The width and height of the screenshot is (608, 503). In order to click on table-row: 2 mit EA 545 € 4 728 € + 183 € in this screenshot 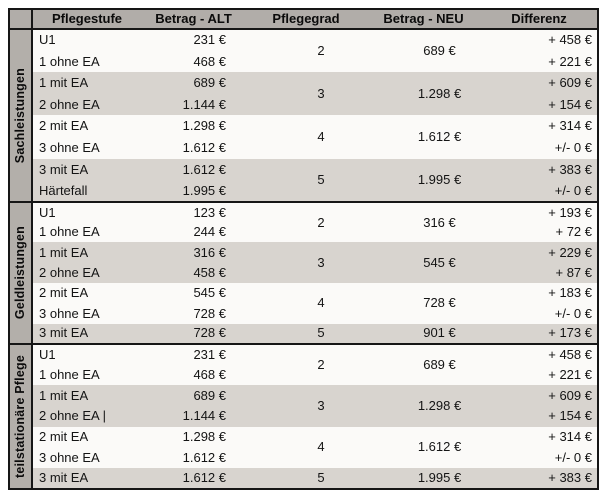, I will do `click(303, 303)`.